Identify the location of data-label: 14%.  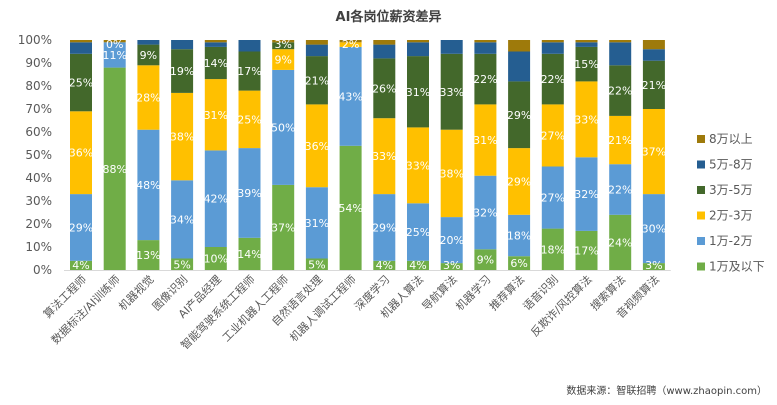
(216, 63).